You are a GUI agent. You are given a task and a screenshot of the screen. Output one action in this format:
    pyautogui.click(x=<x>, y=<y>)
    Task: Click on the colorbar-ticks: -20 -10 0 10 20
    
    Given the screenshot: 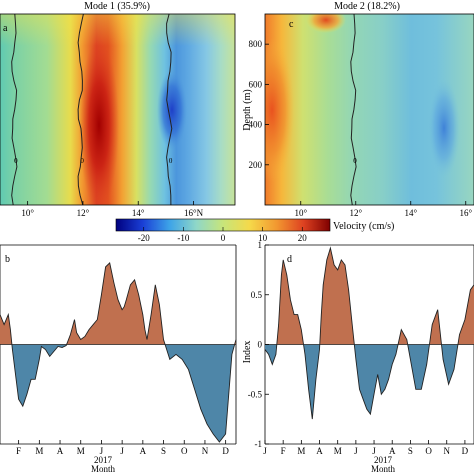 What is the action you would take?
    pyautogui.click(x=223, y=235)
    